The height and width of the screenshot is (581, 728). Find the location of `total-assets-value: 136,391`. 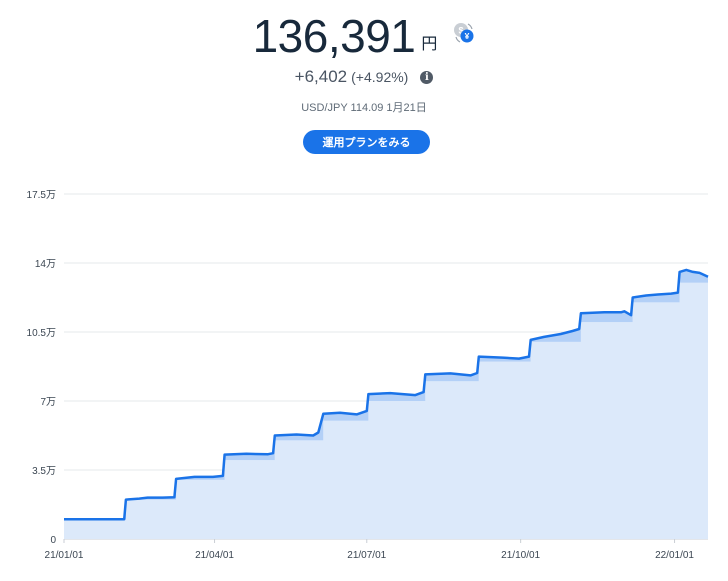

total-assets-value: 136,391 is located at coordinates (334, 36).